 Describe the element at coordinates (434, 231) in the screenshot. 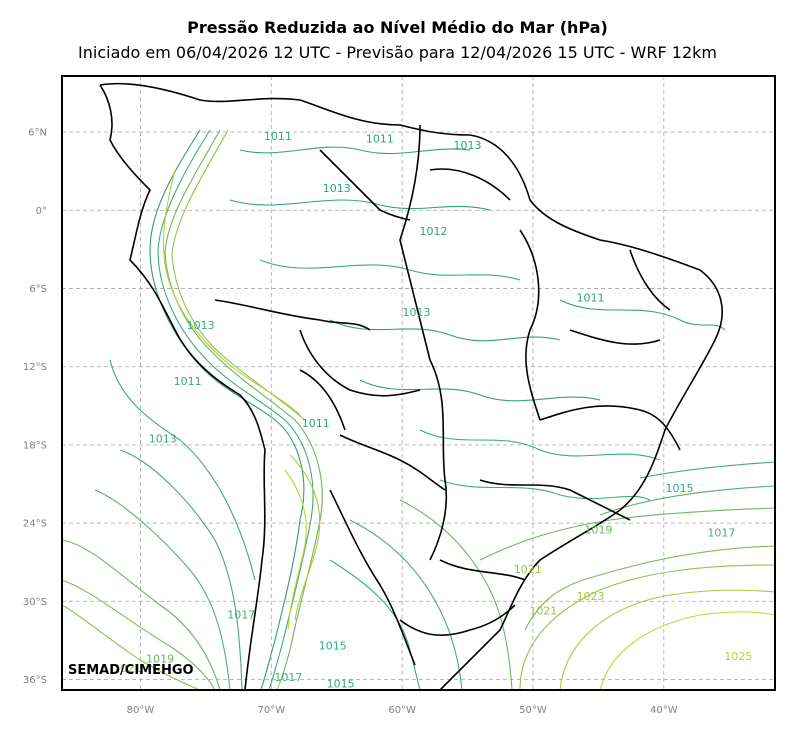

I see `isobar-label: 1012` at that location.